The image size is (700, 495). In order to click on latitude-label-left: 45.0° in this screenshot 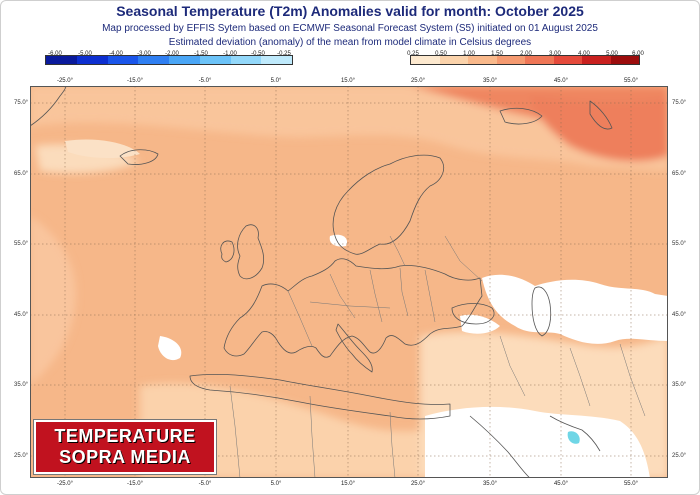, I will do `click(21, 315)`.